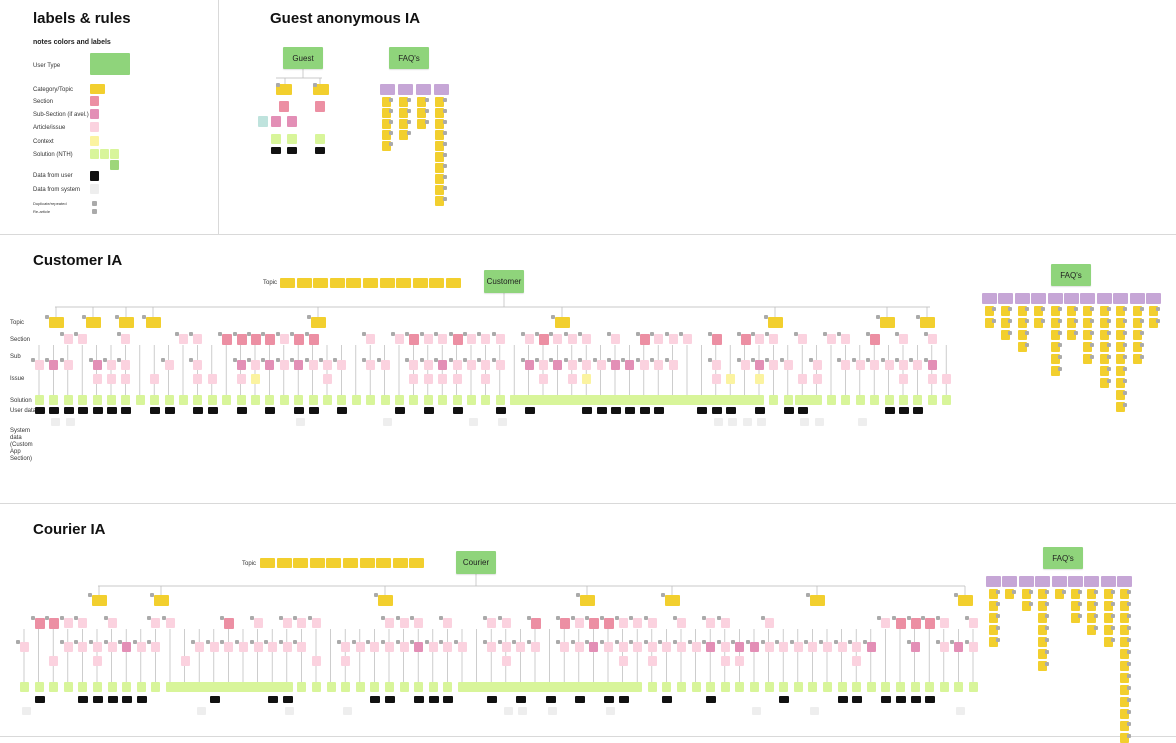 The height and width of the screenshot is (743, 1176). Describe the element at coordinates (94, 203) in the screenshot. I see `legend-swatch-duplicate` at that location.